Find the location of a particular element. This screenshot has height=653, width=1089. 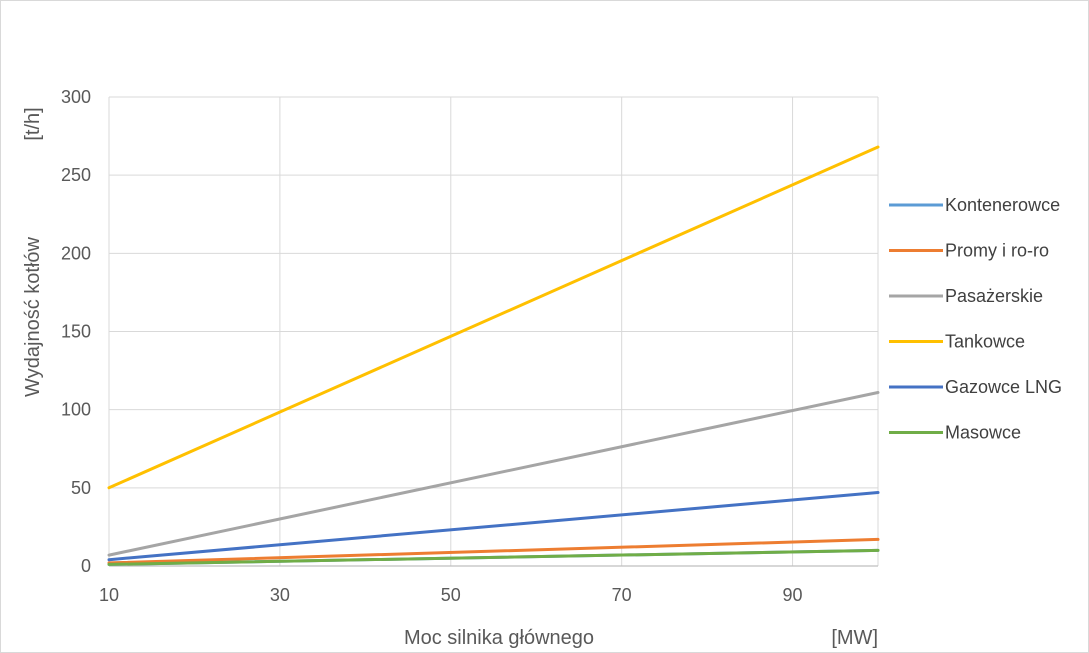

legend-item: Promy i ro-ro is located at coordinates (969, 251).